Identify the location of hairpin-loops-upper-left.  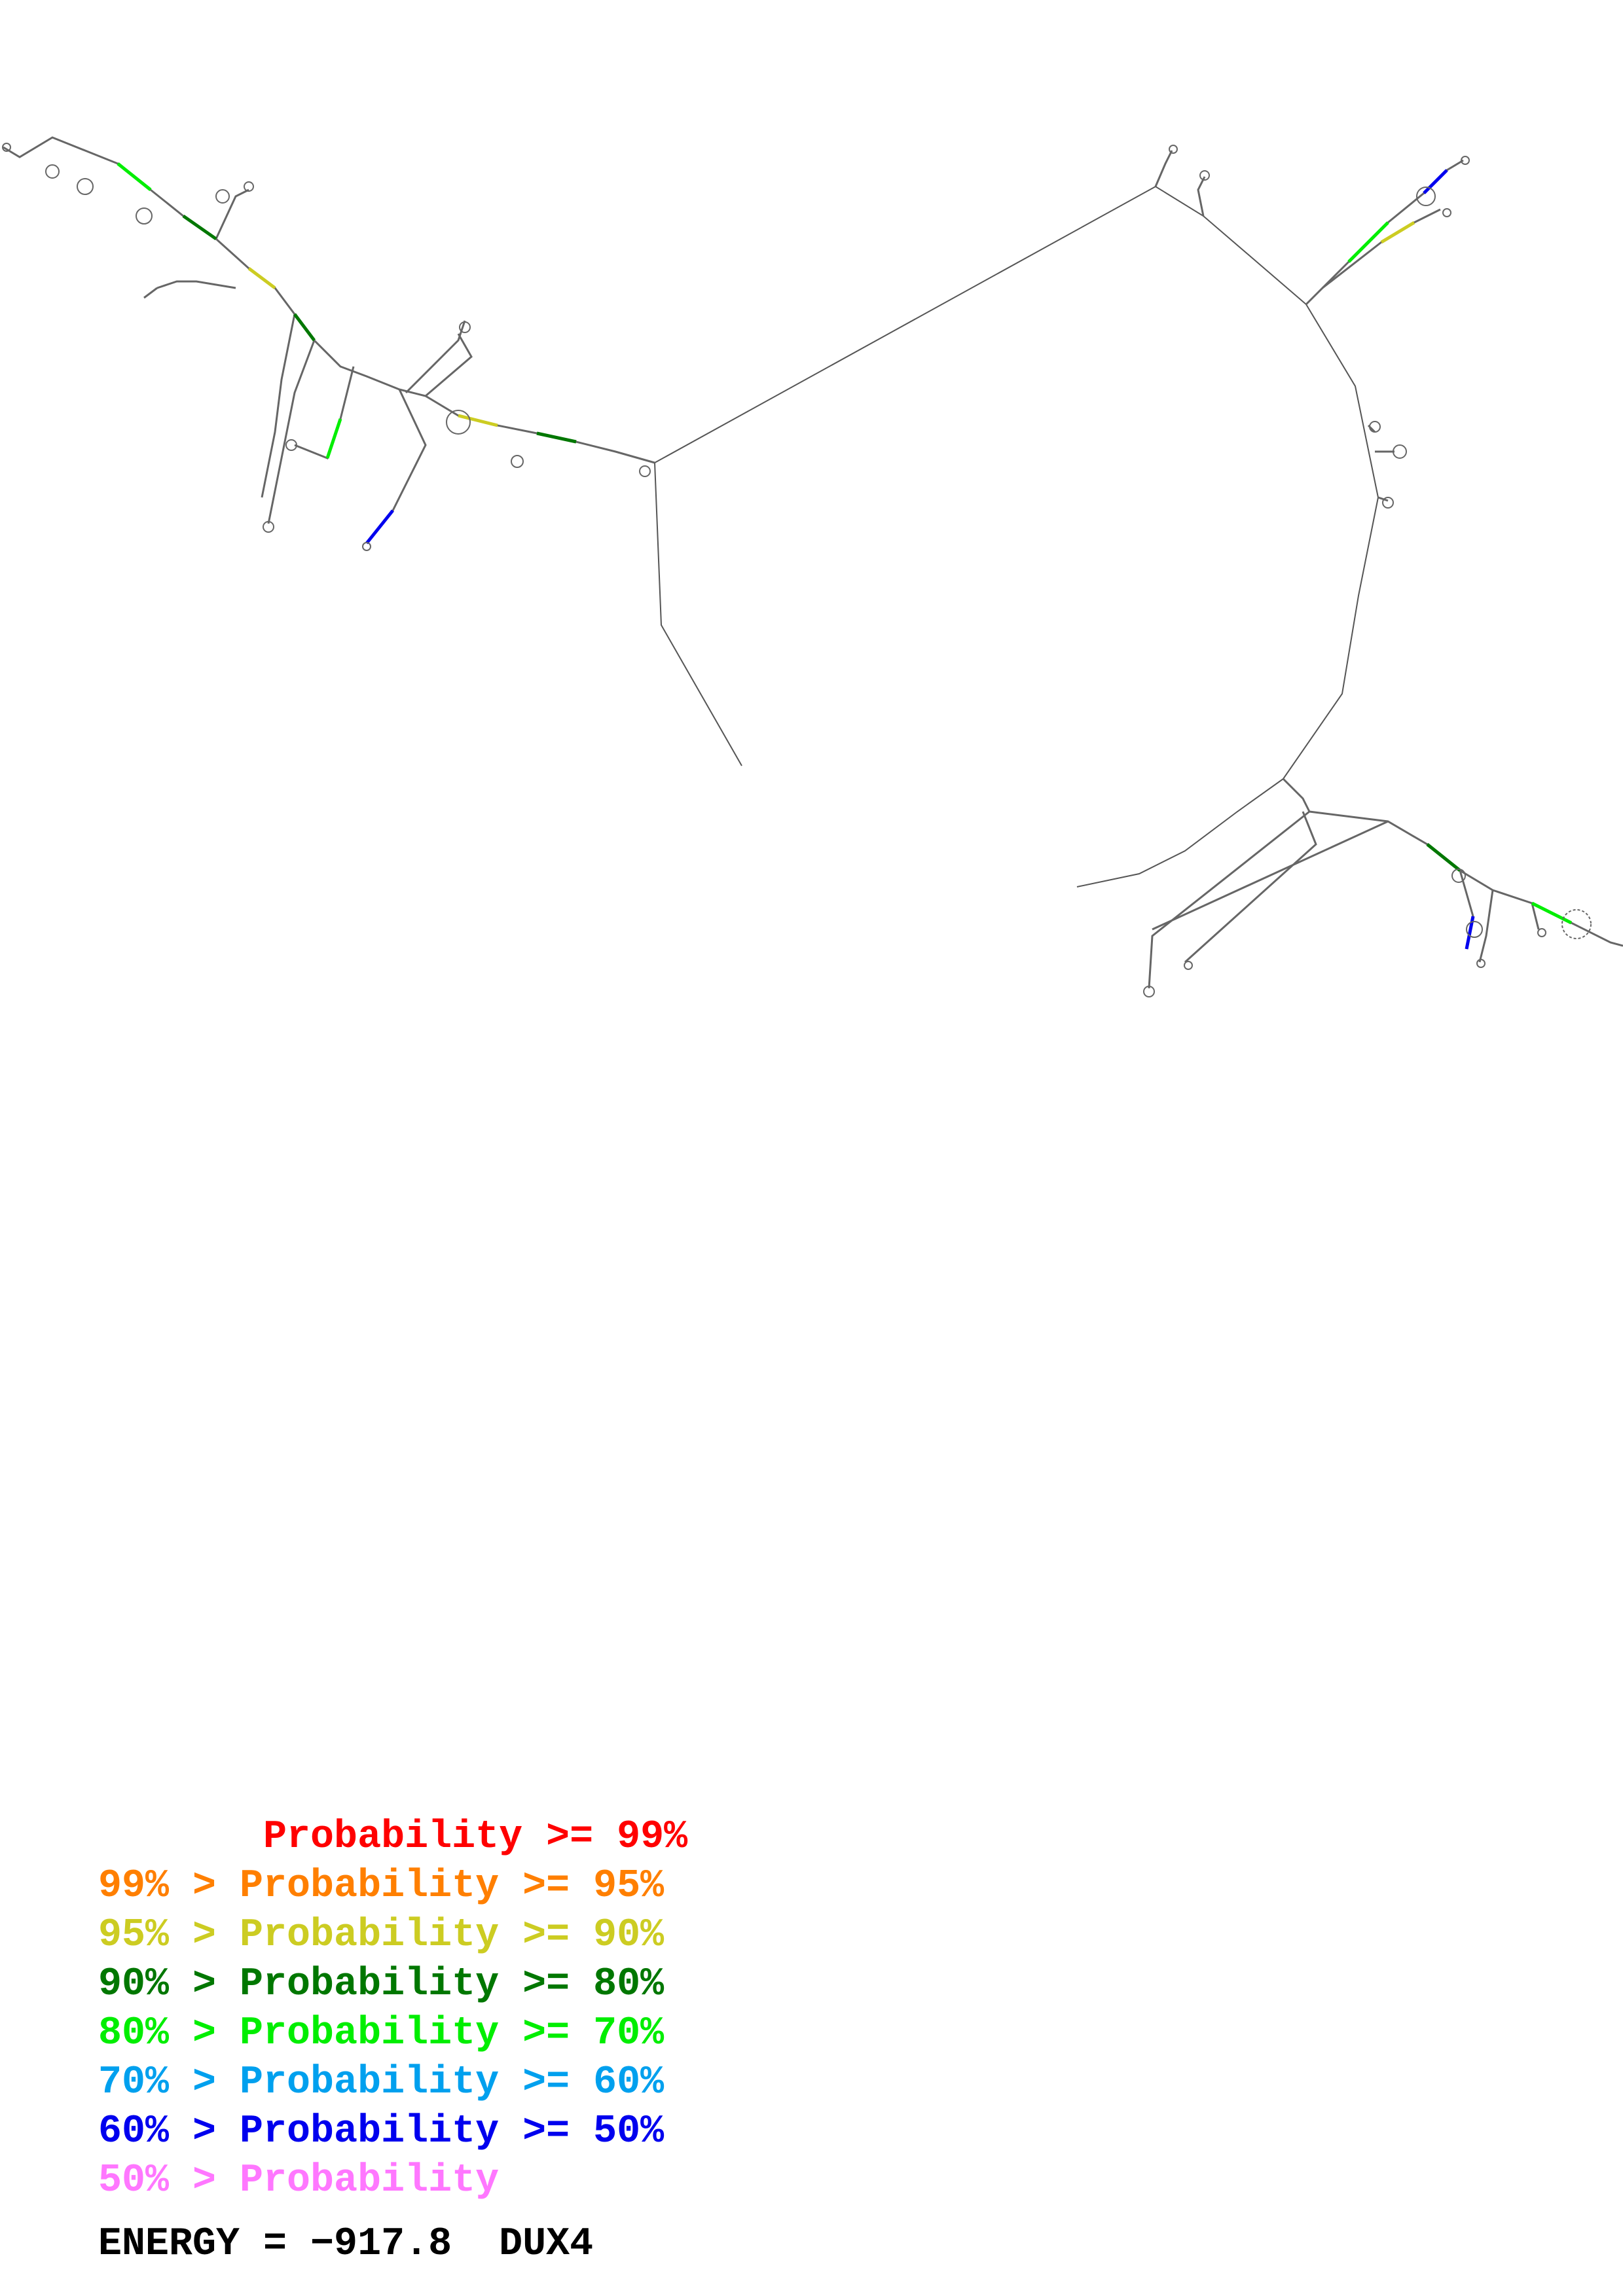
(326, 347).